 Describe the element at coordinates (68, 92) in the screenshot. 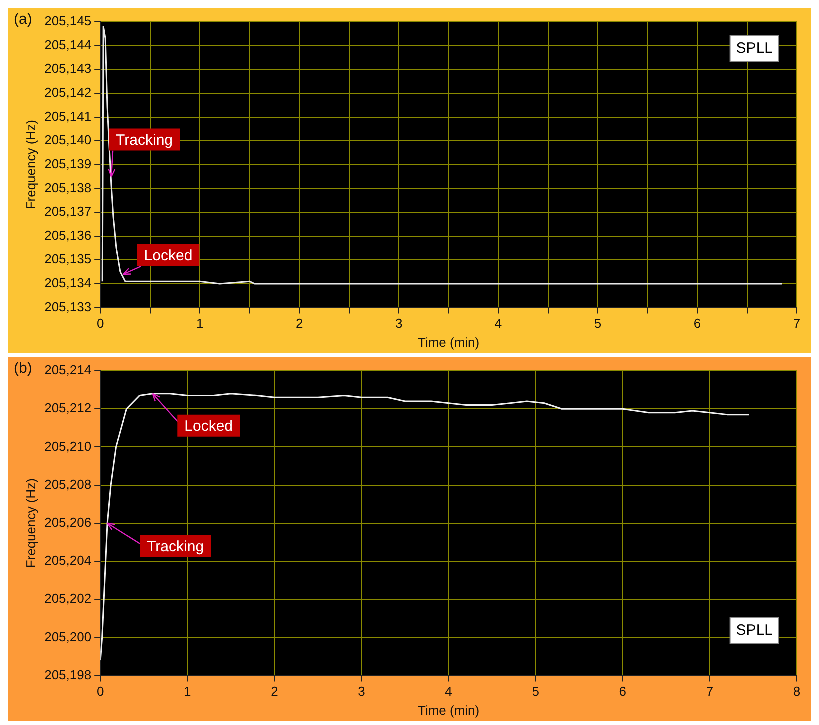

I see `y-tick-label: 205,142` at that location.